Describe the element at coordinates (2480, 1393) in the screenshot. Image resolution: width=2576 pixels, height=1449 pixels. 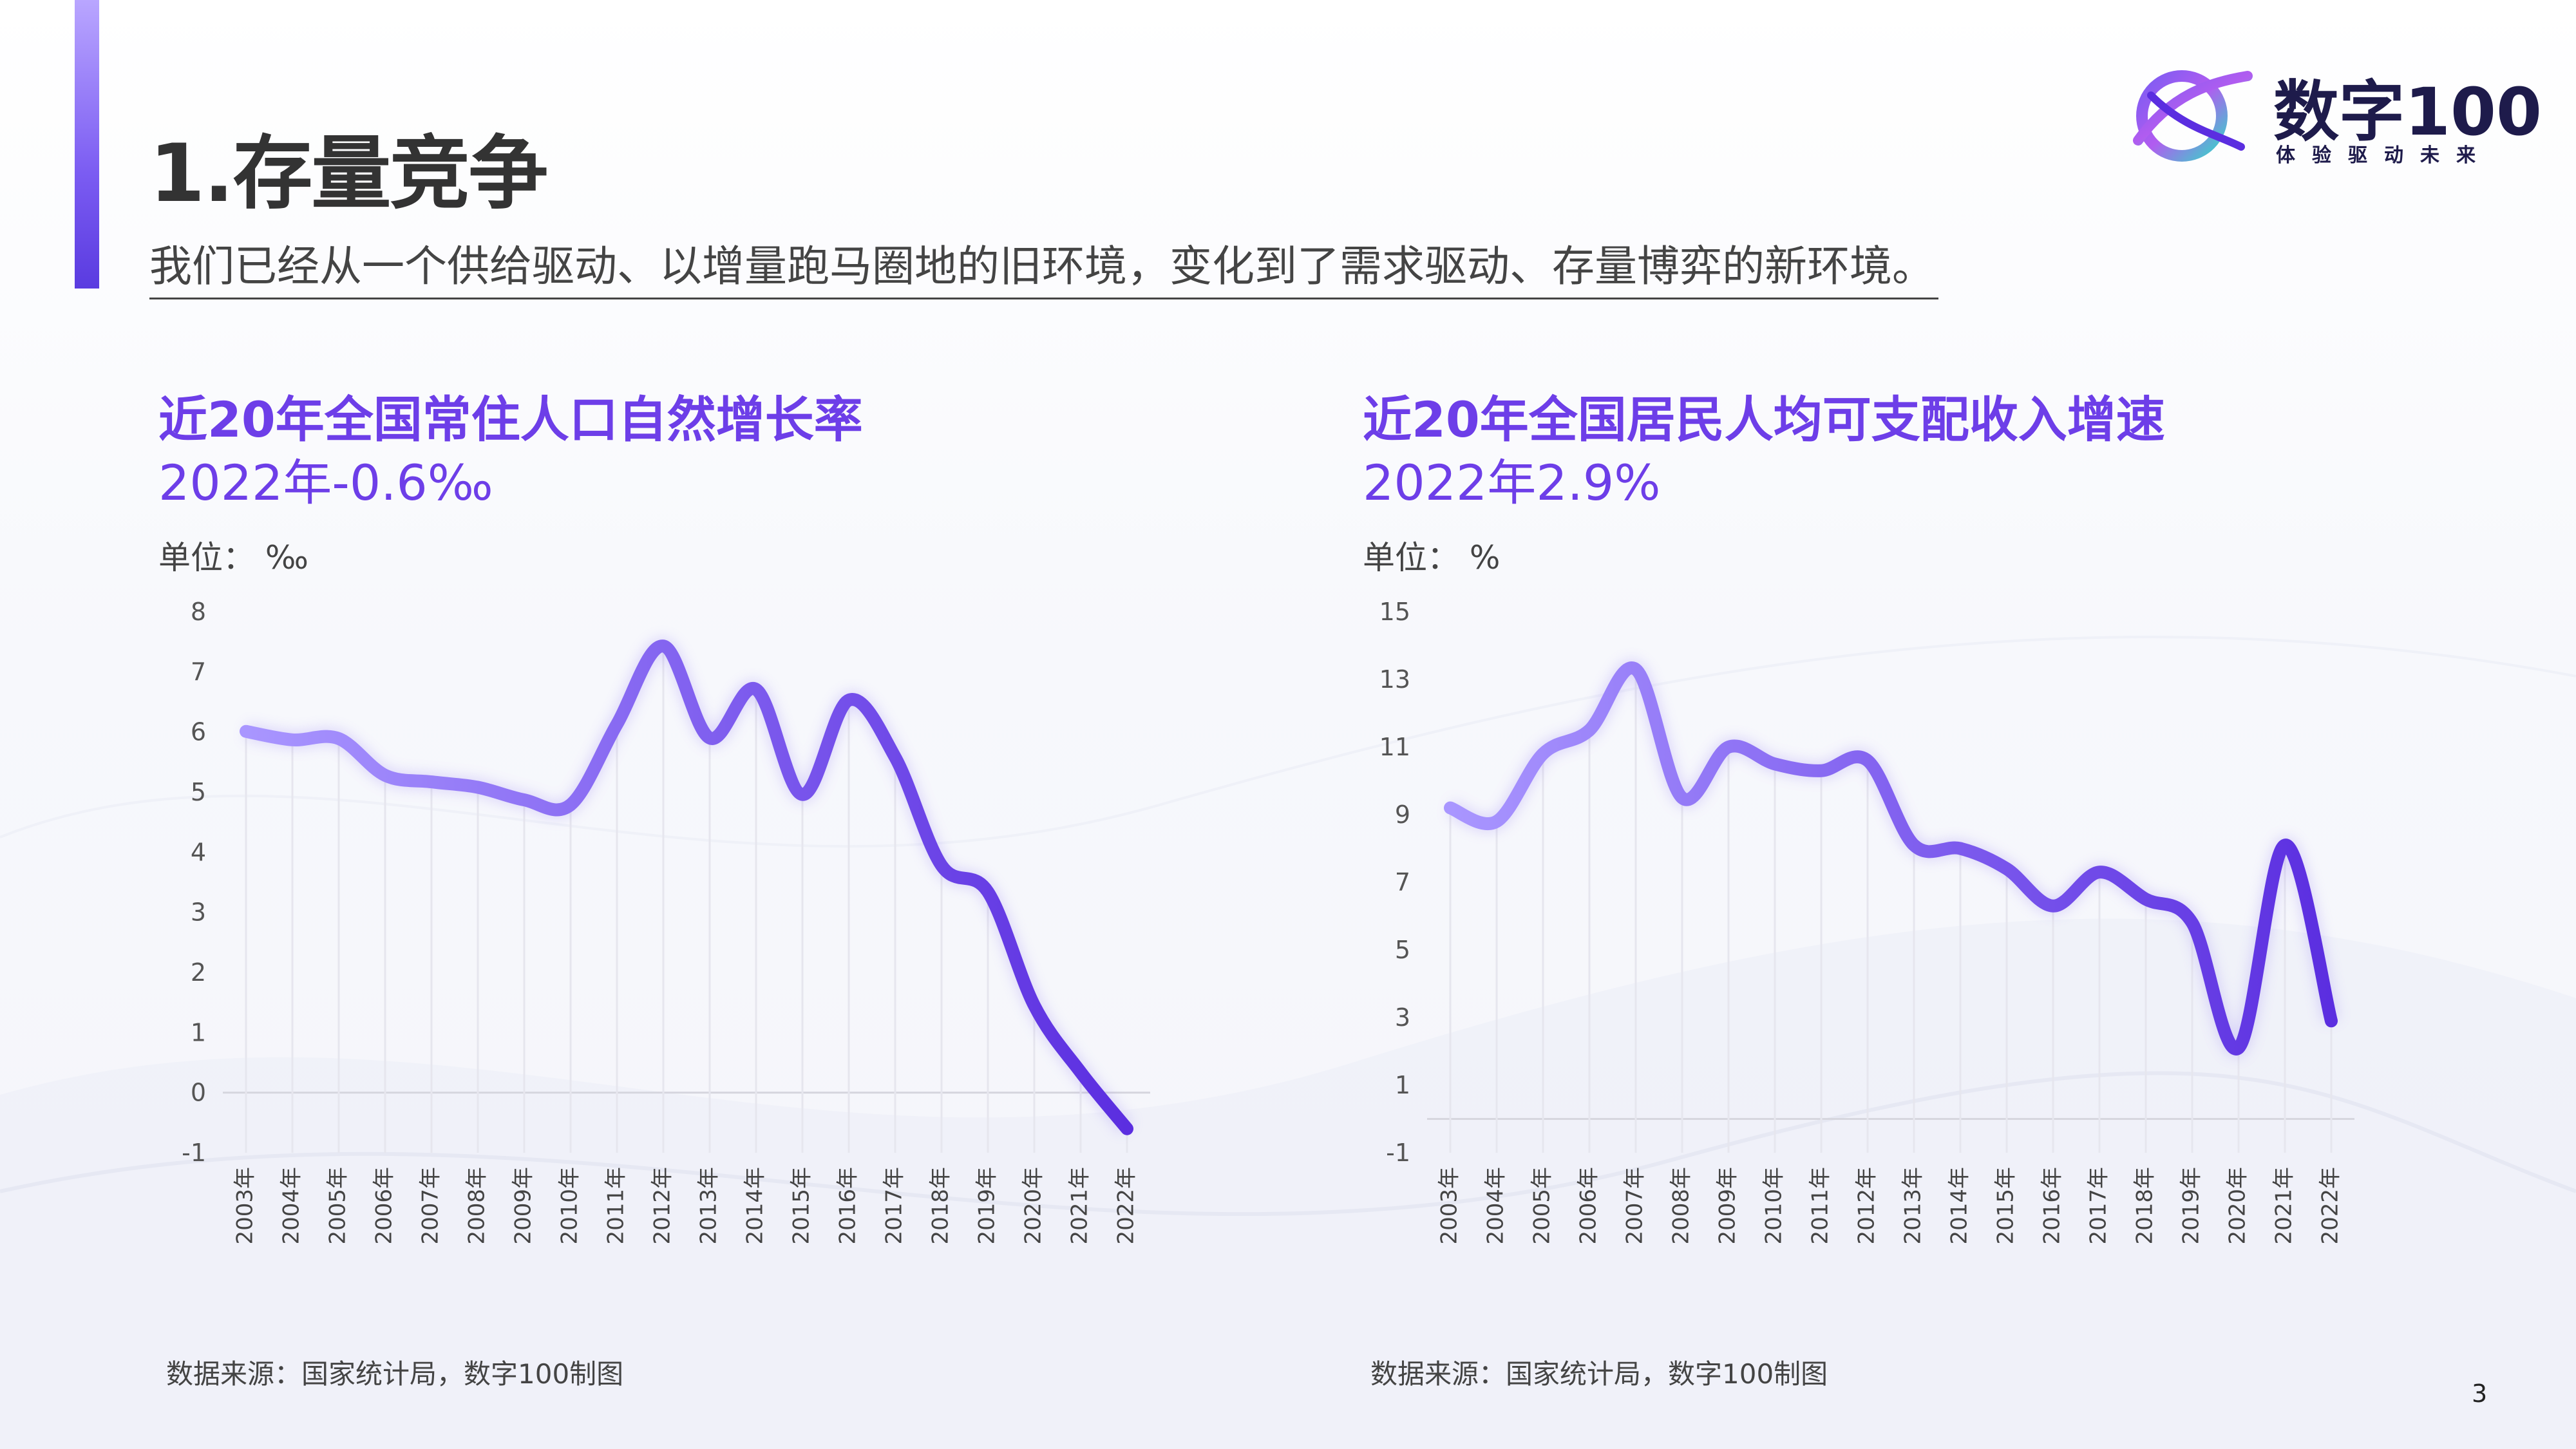
I see `page-number: 3` at that location.